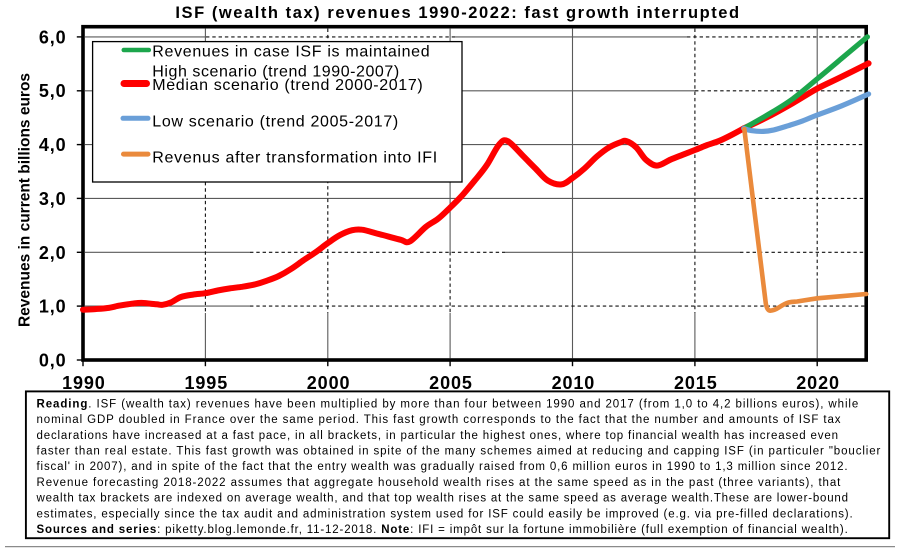  I want to click on svg-text: 2015, so click(696, 383).